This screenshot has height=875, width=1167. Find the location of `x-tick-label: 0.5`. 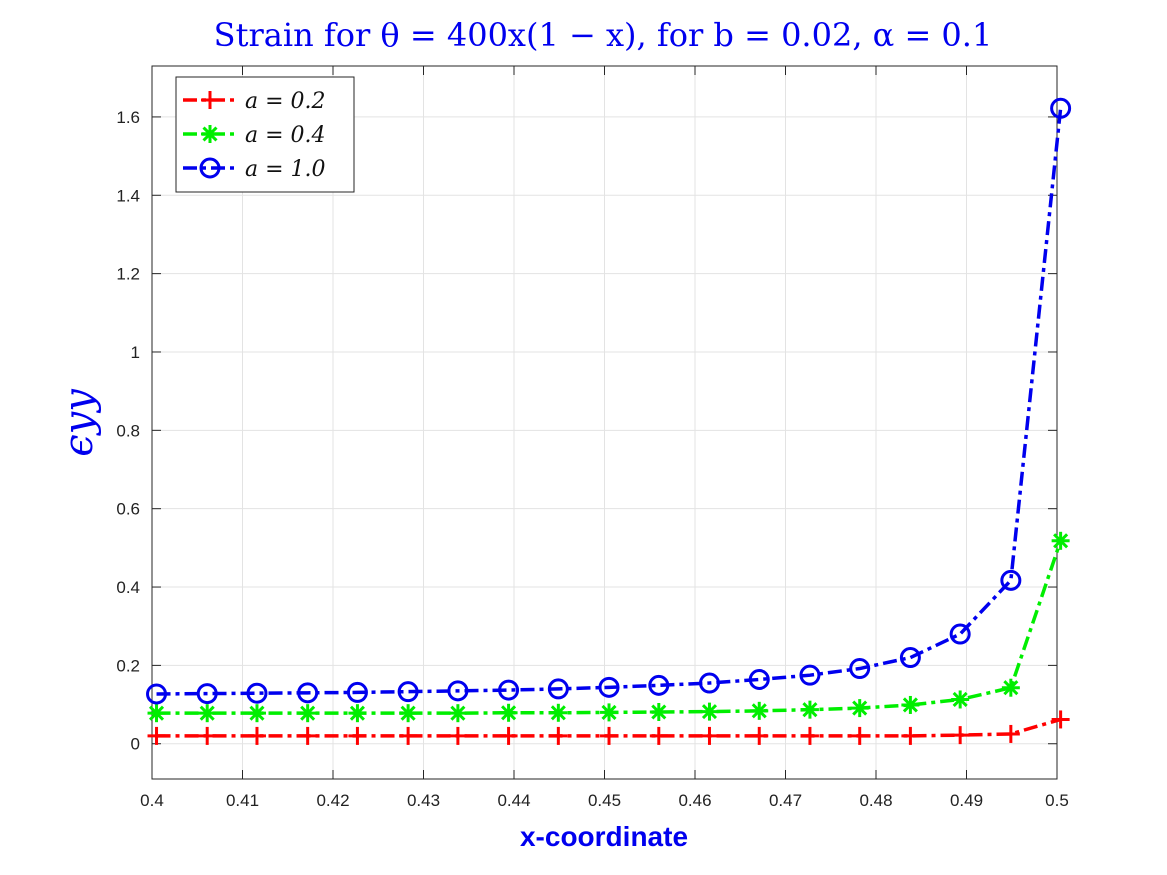

x-tick-label: 0.5 is located at coordinates (1057, 800).